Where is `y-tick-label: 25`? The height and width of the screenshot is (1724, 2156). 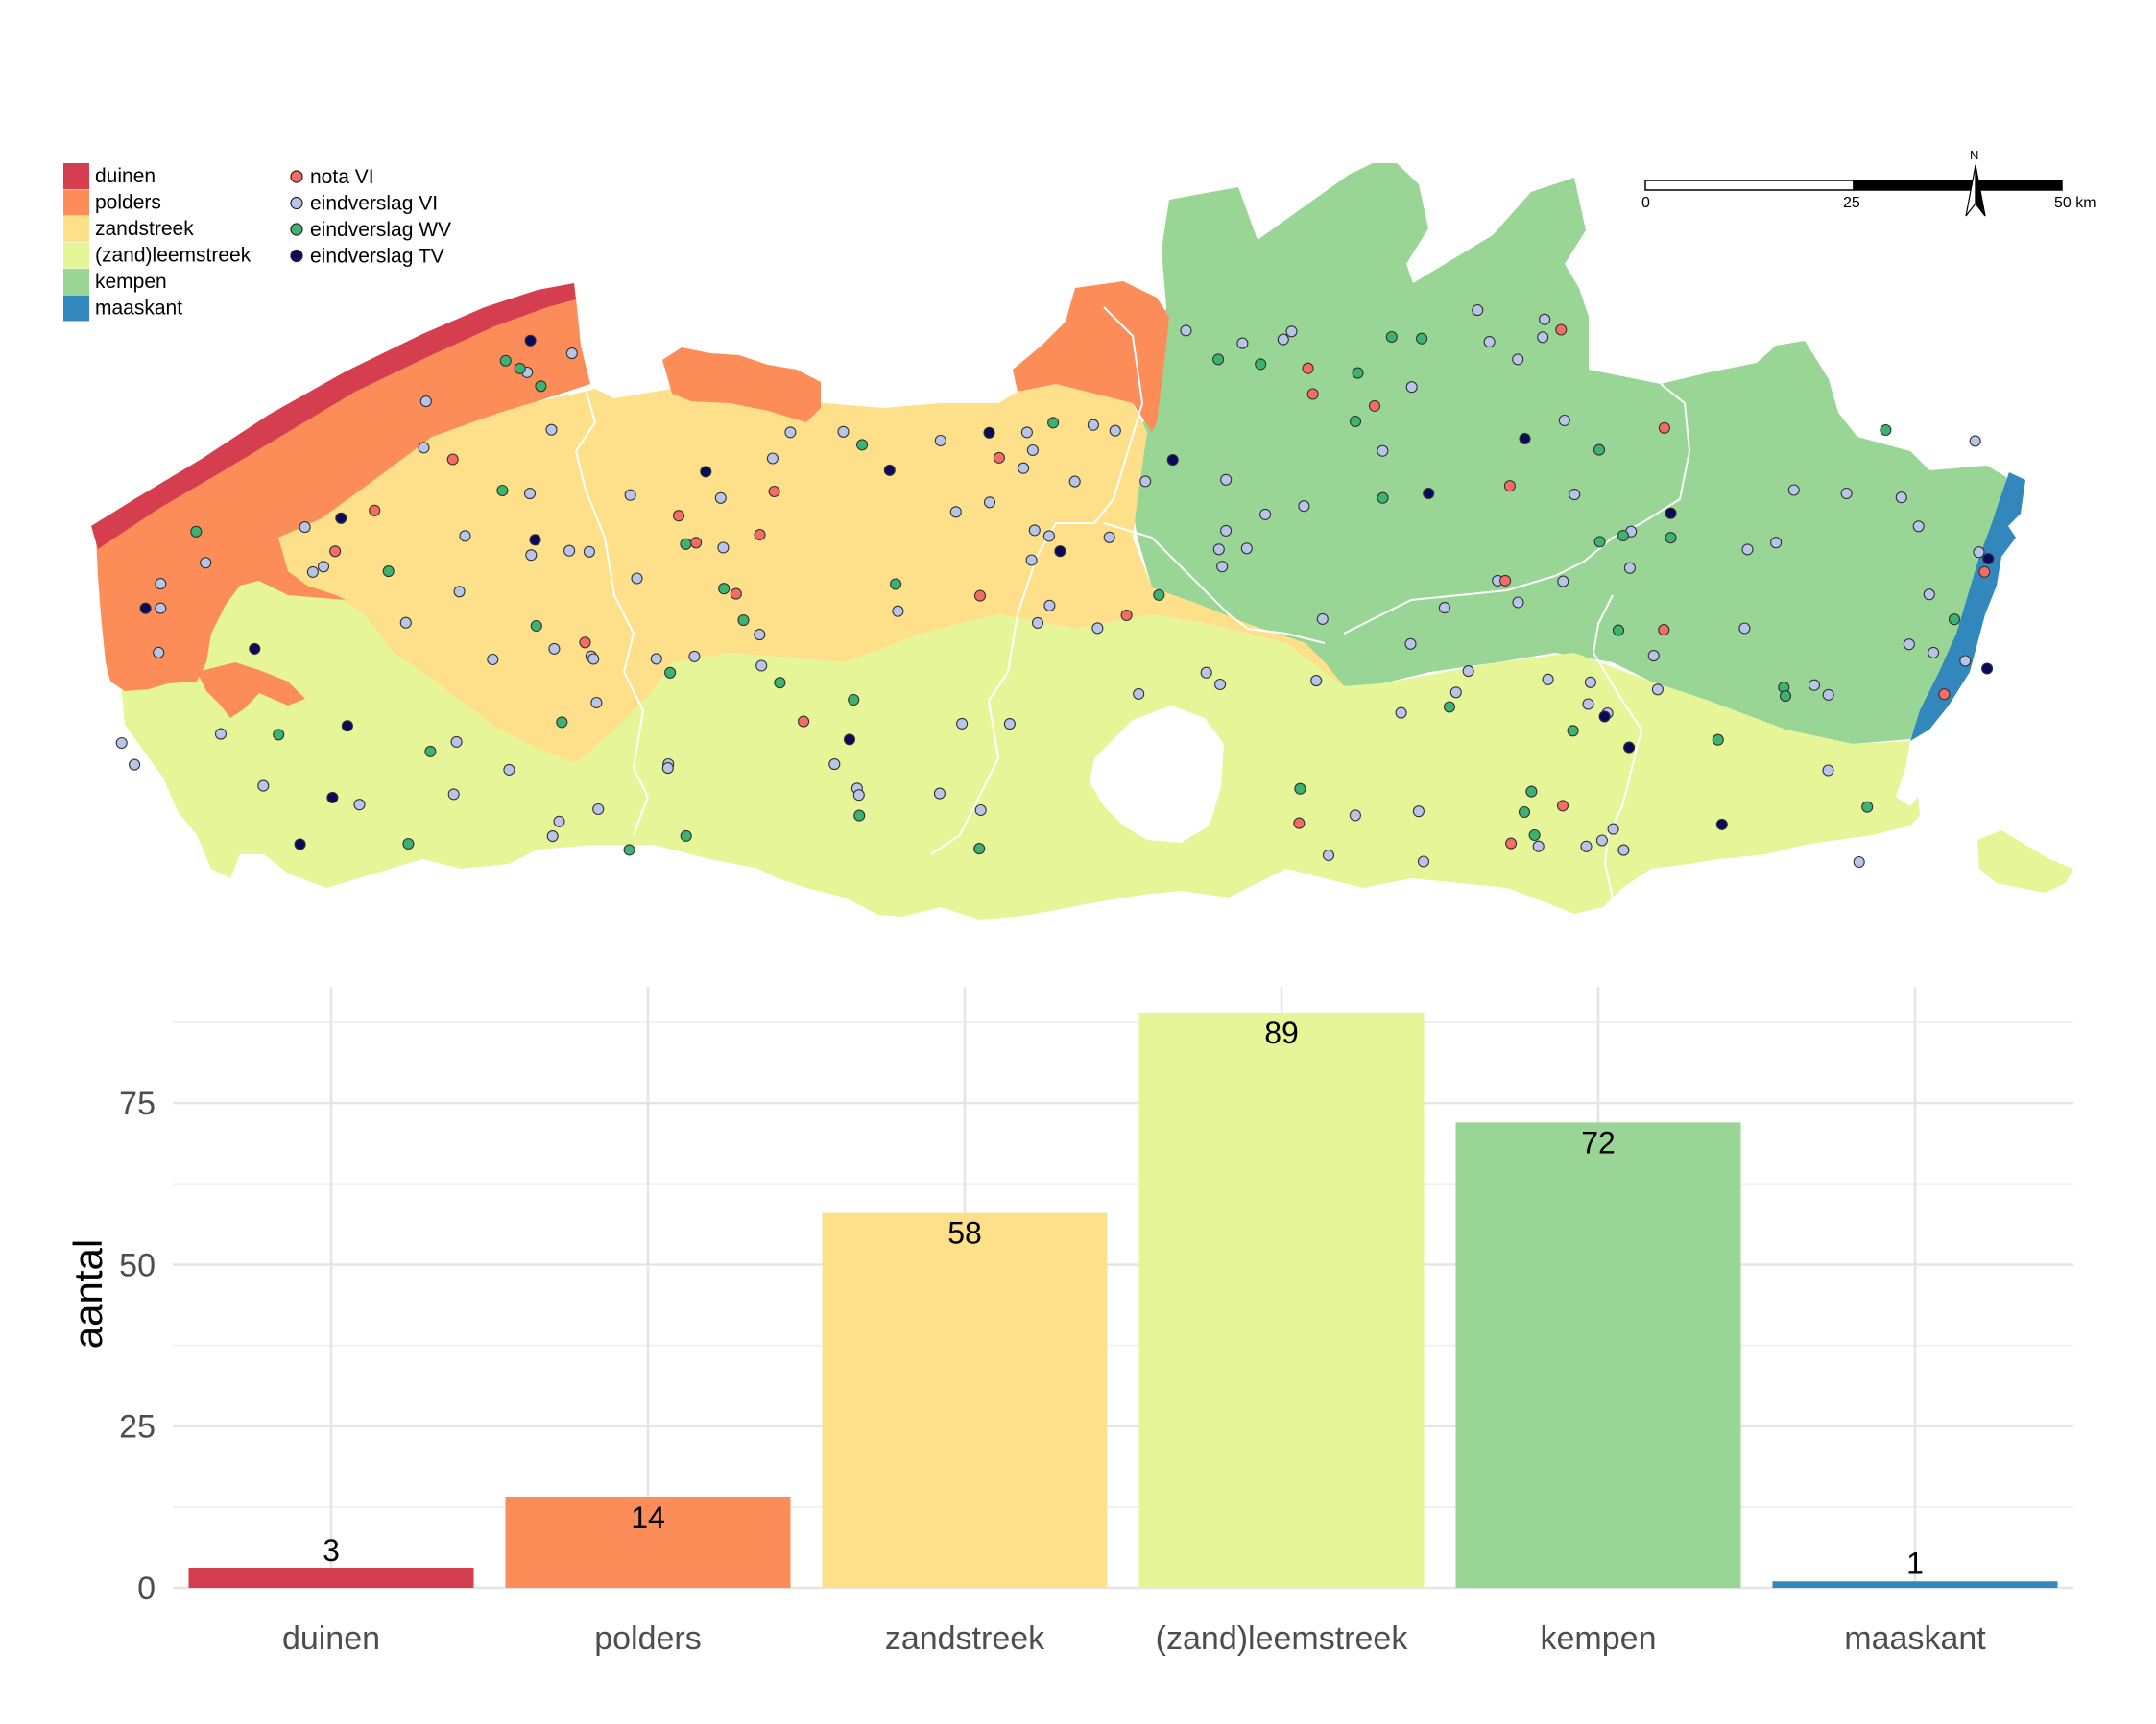 y-tick-label: 25 is located at coordinates (137, 1427).